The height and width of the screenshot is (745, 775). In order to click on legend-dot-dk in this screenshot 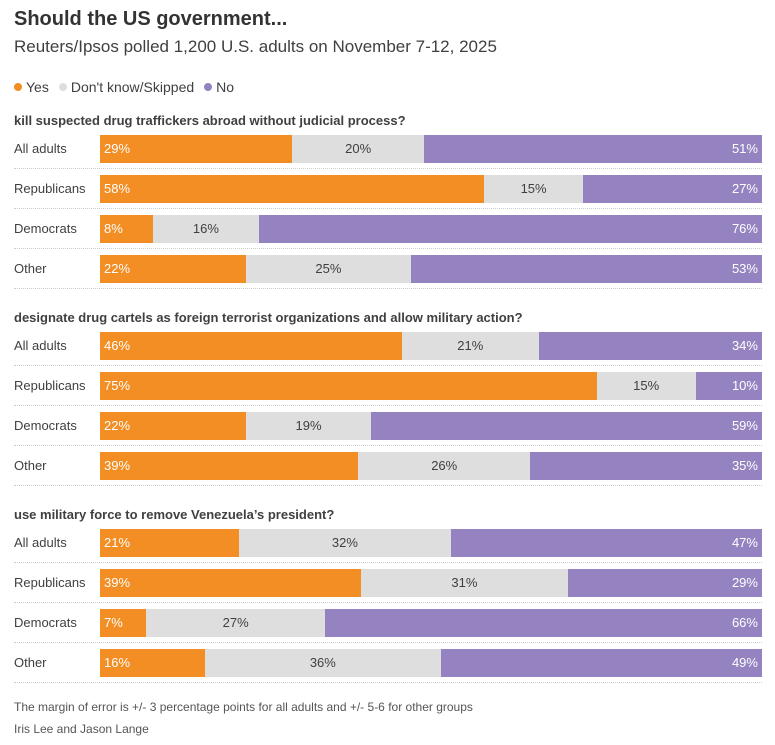, I will do `click(62, 87)`.